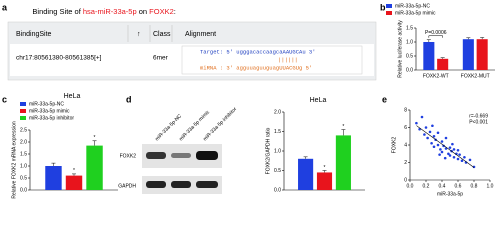 This screenshot has height=240, width=500. What do you see at coordinates (475, 76) in the screenshot?
I see `x-tick-label: FOXK2-MUT` at bounding box center [475, 76].